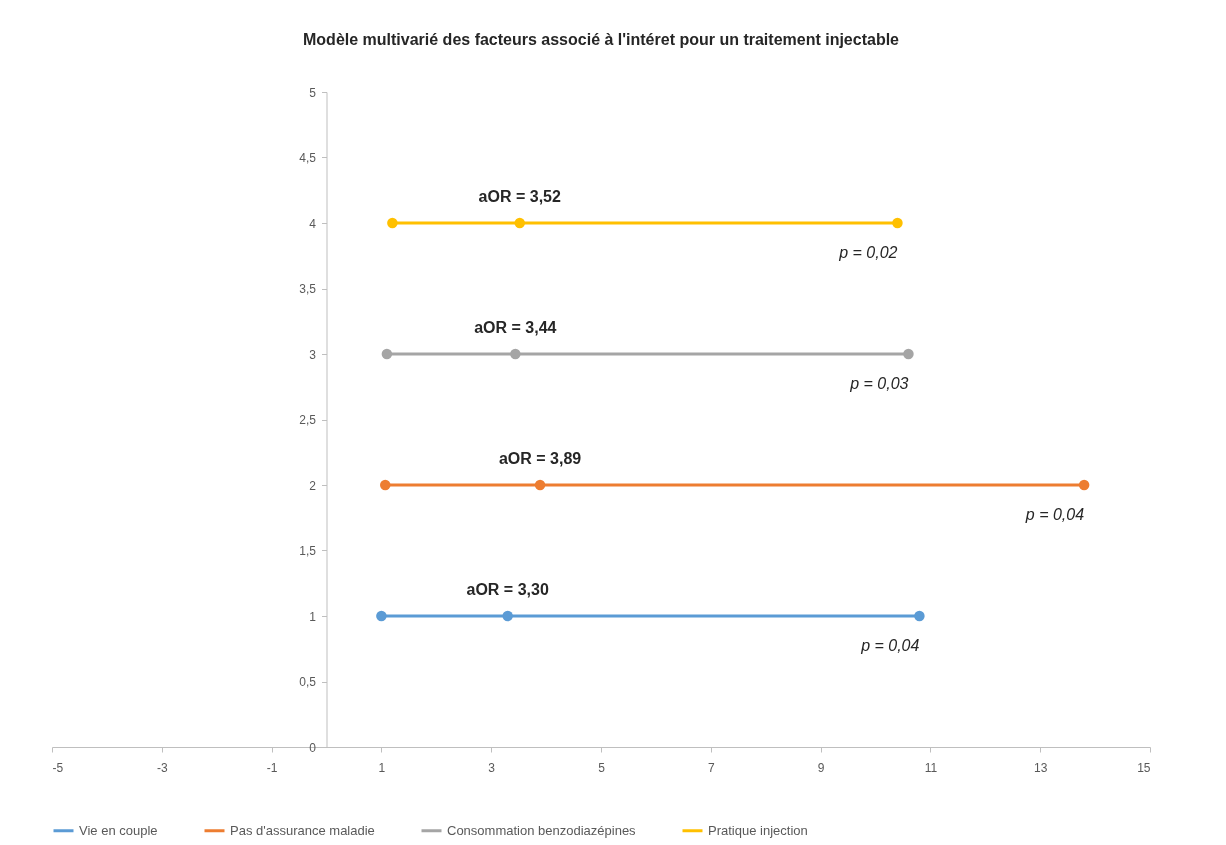 This screenshot has height=845, width=1226. Describe the element at coordinates (308, 682) in the screenshot. I see `y-tick-label: 0,5` at that location.